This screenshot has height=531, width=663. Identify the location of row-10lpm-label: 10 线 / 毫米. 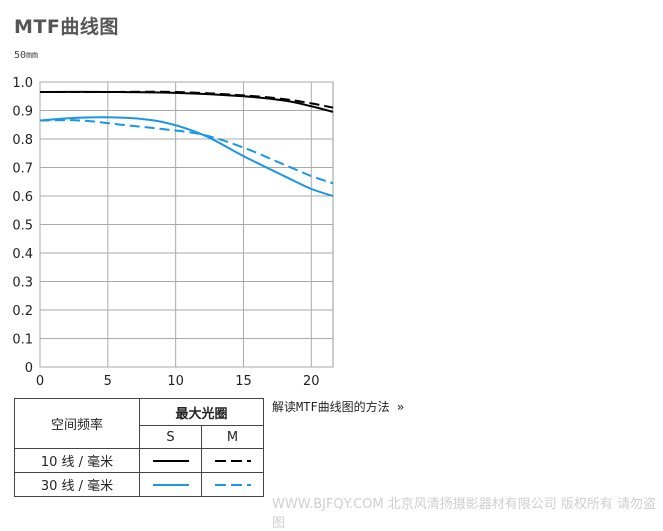
(77, 460).